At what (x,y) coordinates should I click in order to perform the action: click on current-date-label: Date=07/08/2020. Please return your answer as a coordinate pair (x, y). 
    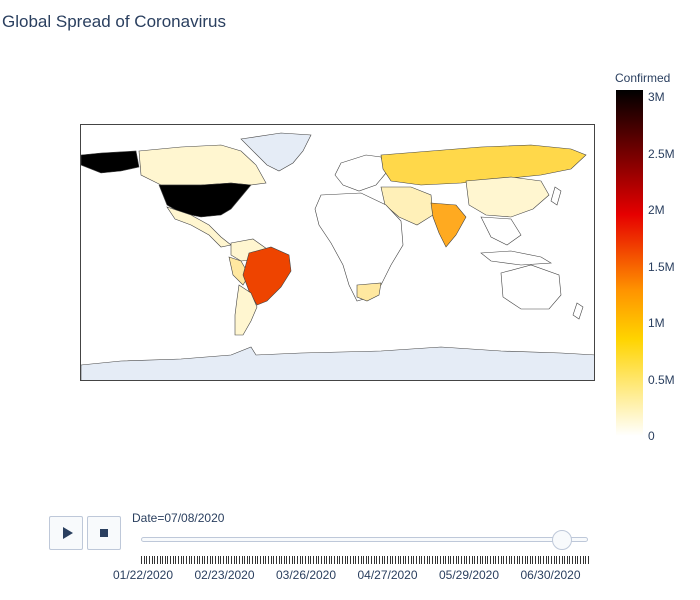
    Looking at the image, I should click on (178, 518).